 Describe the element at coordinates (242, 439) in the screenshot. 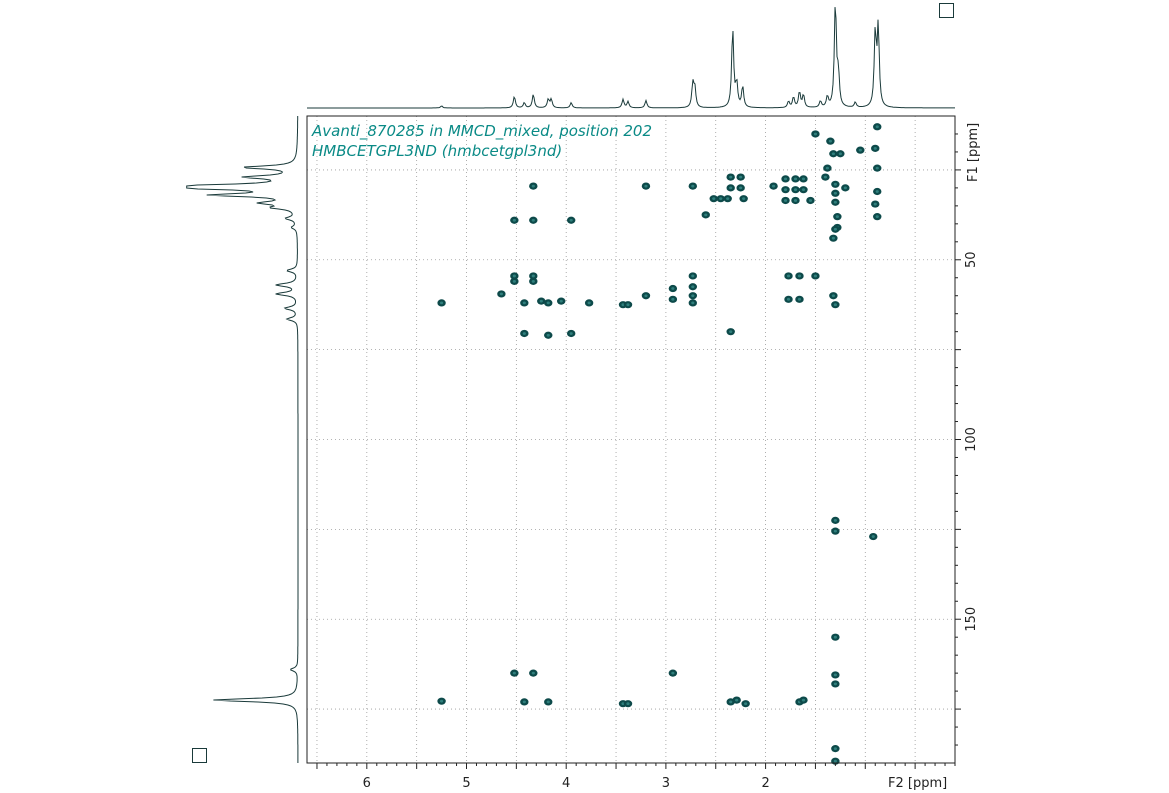

I see `f1-projection-trace` at that location.